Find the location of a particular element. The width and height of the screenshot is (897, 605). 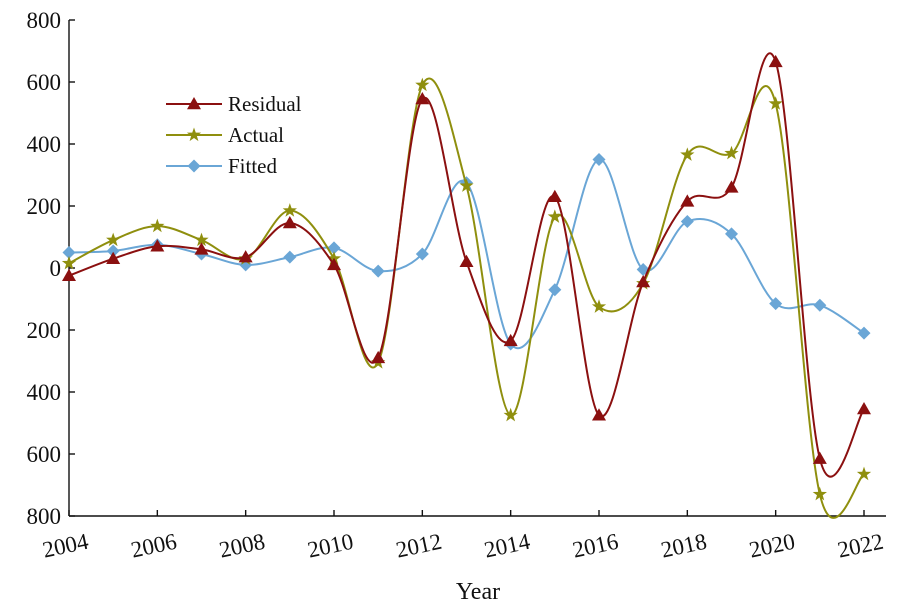

x-tick-label: 2018 is located at coordinates (684, 546).